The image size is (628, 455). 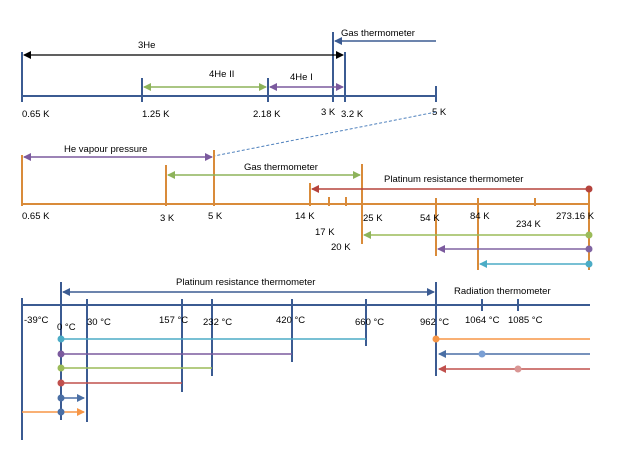 I want to click on subrange-0-660C-dot, so click(x=61, y=339).